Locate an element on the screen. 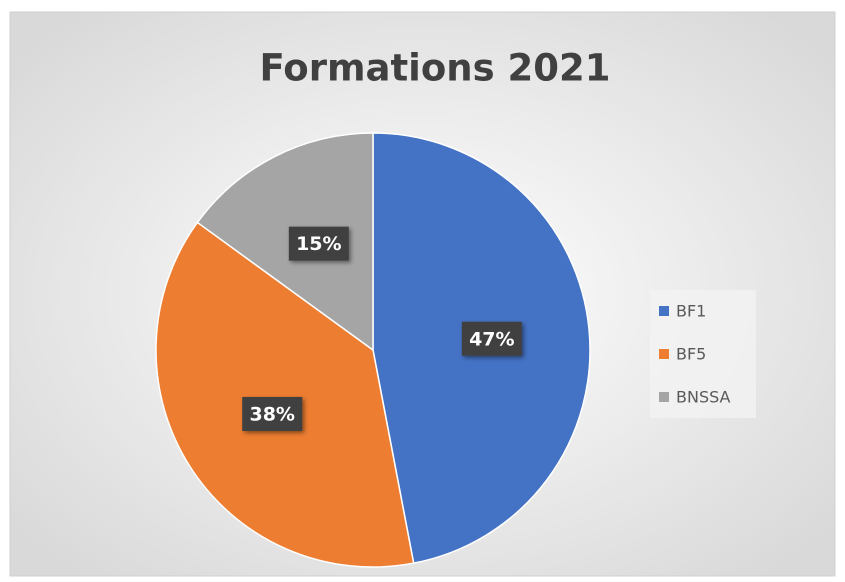  data-label: 47% is located at coordinates (491, 339).